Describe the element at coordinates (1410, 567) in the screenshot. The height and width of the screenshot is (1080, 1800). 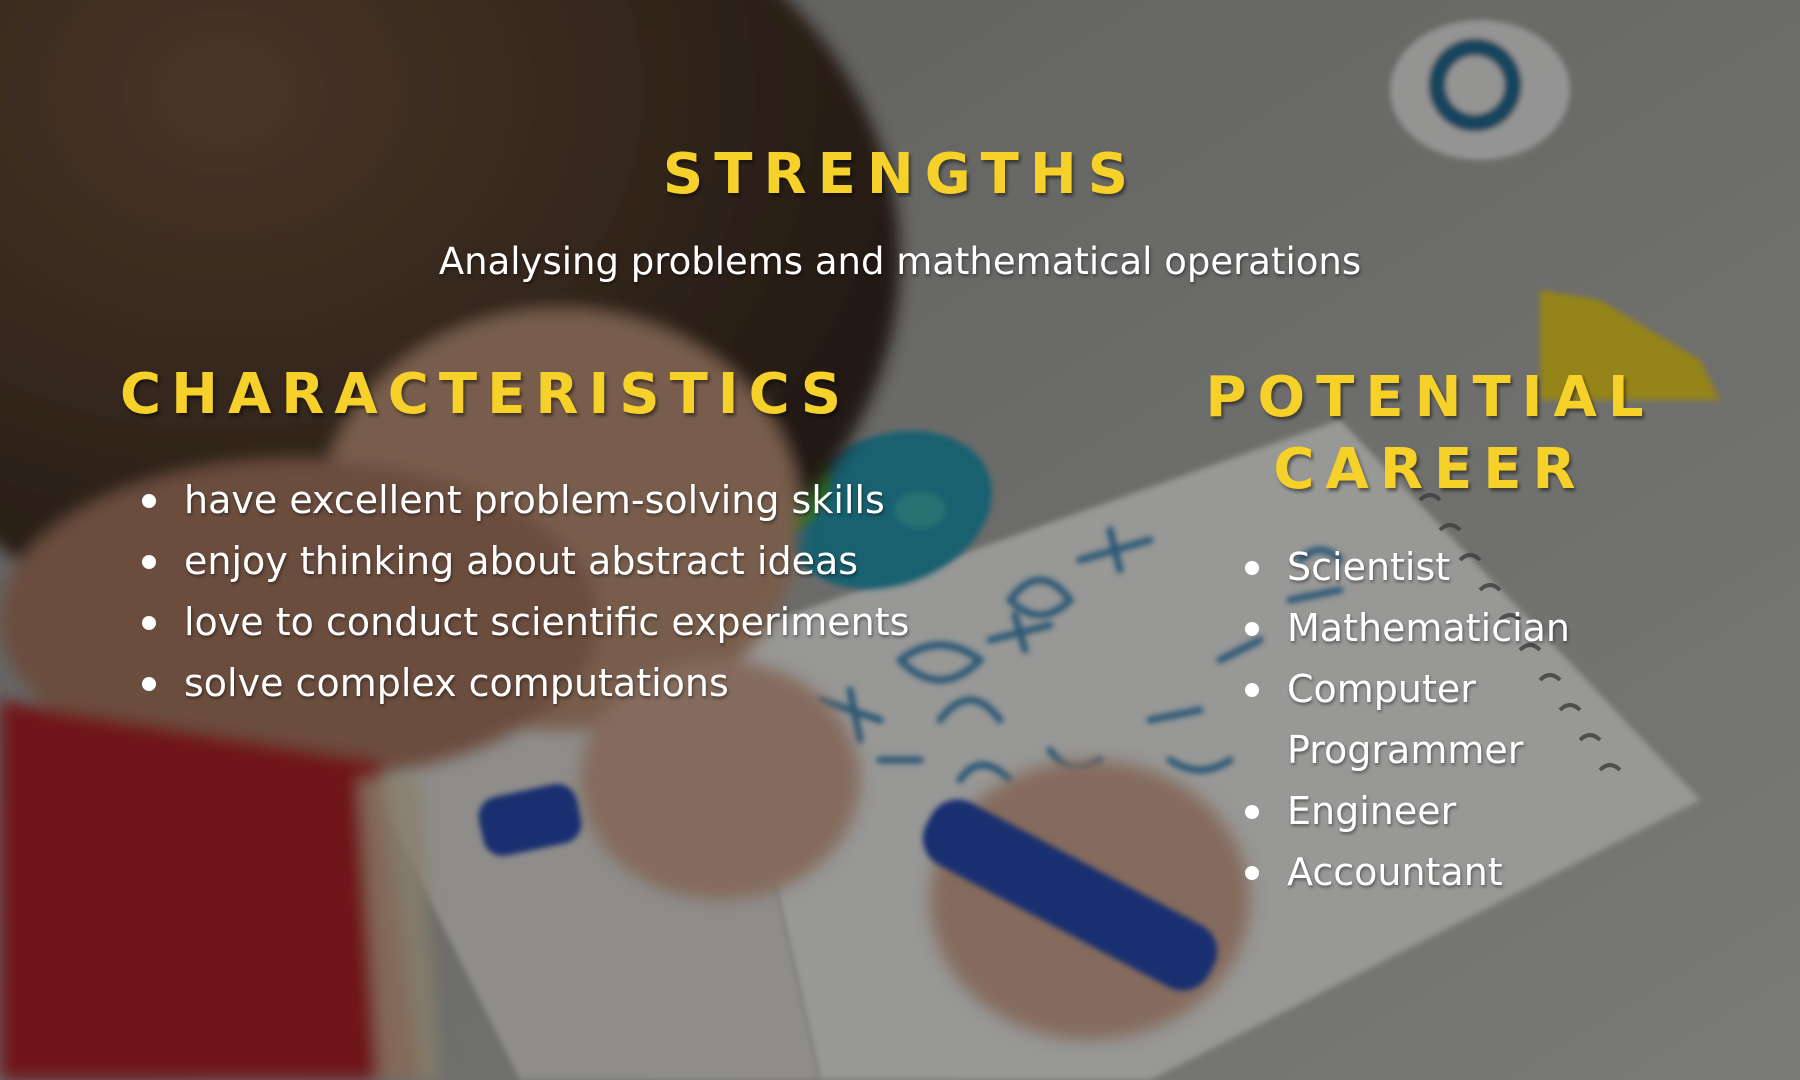
I see `list-item: Scientist` at that location.